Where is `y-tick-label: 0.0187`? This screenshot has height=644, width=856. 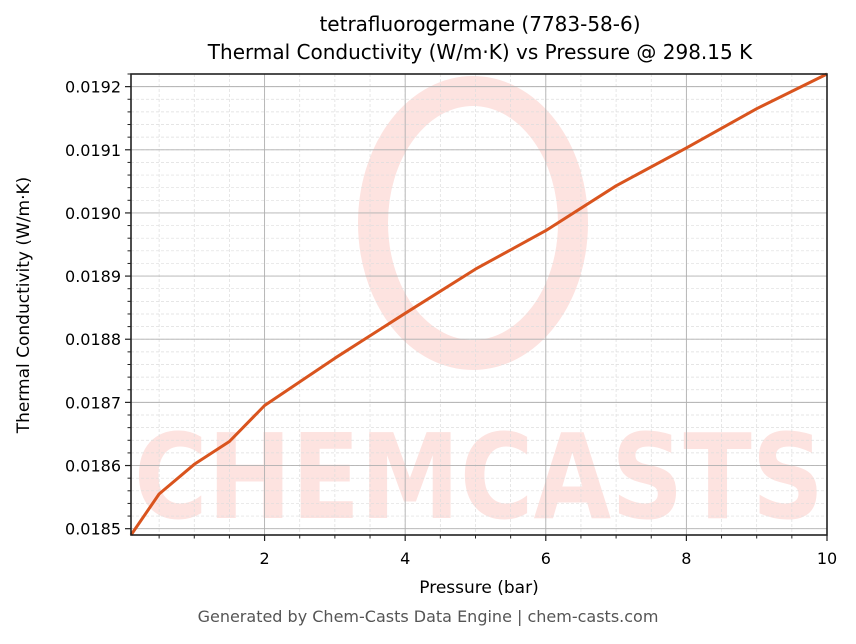
y-tick-label: 0.0187 is located at coordinates (93, 402).